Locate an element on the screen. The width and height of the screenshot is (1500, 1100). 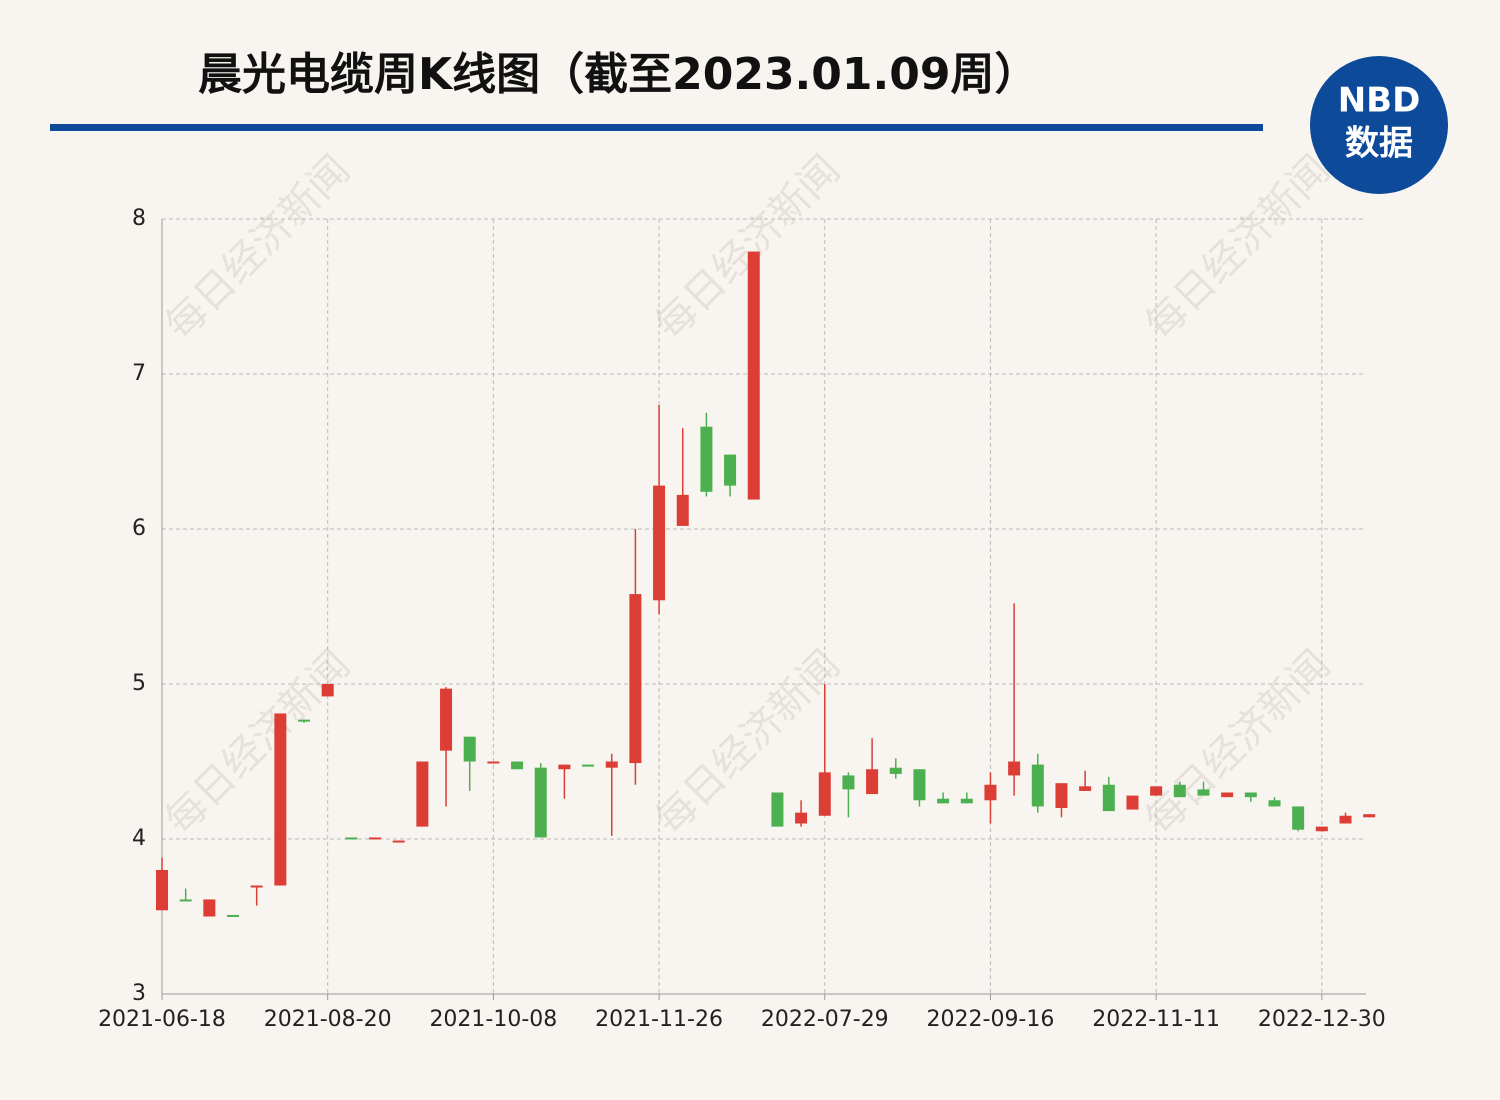
logo is located at coordinates (1379, 125).